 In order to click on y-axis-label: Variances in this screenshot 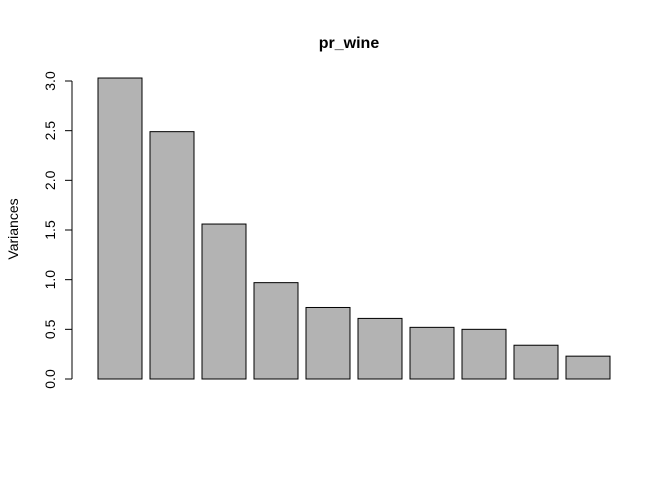, I will do `click(13, 228)`.